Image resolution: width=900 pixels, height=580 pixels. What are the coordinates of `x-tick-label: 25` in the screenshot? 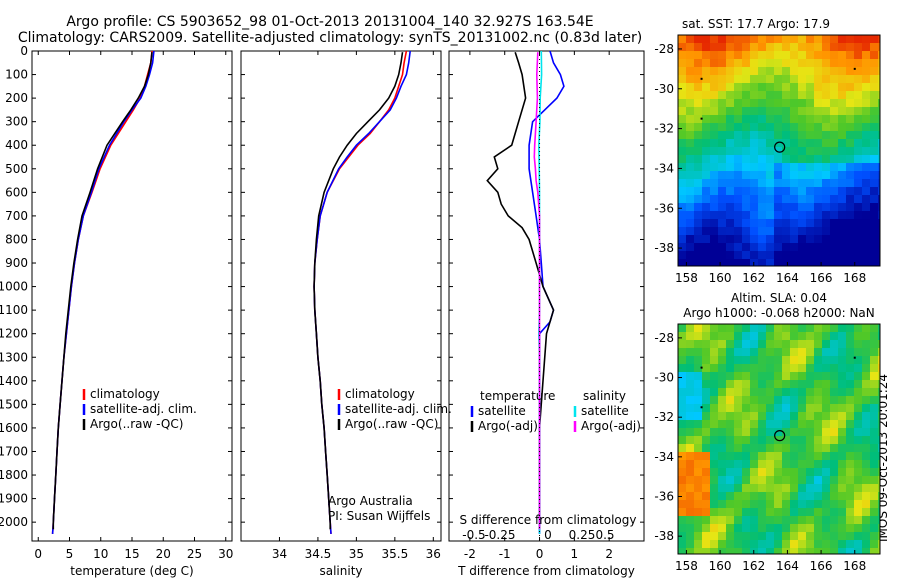 It's located at (194, 554).